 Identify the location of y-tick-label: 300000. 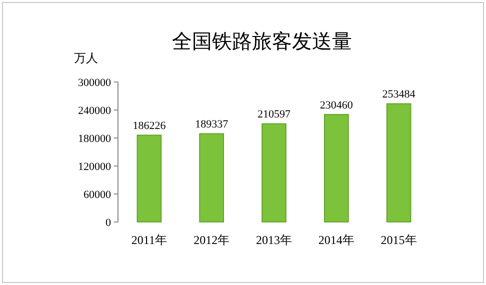
(95, 83).